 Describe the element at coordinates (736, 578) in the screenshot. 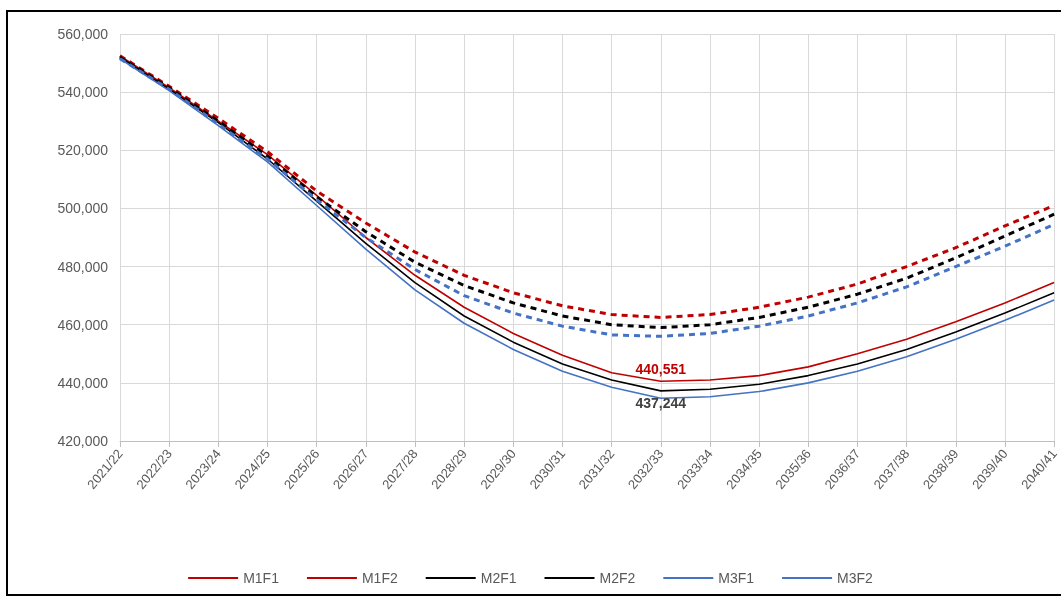

I see `legend-label: M3F1` at that location.